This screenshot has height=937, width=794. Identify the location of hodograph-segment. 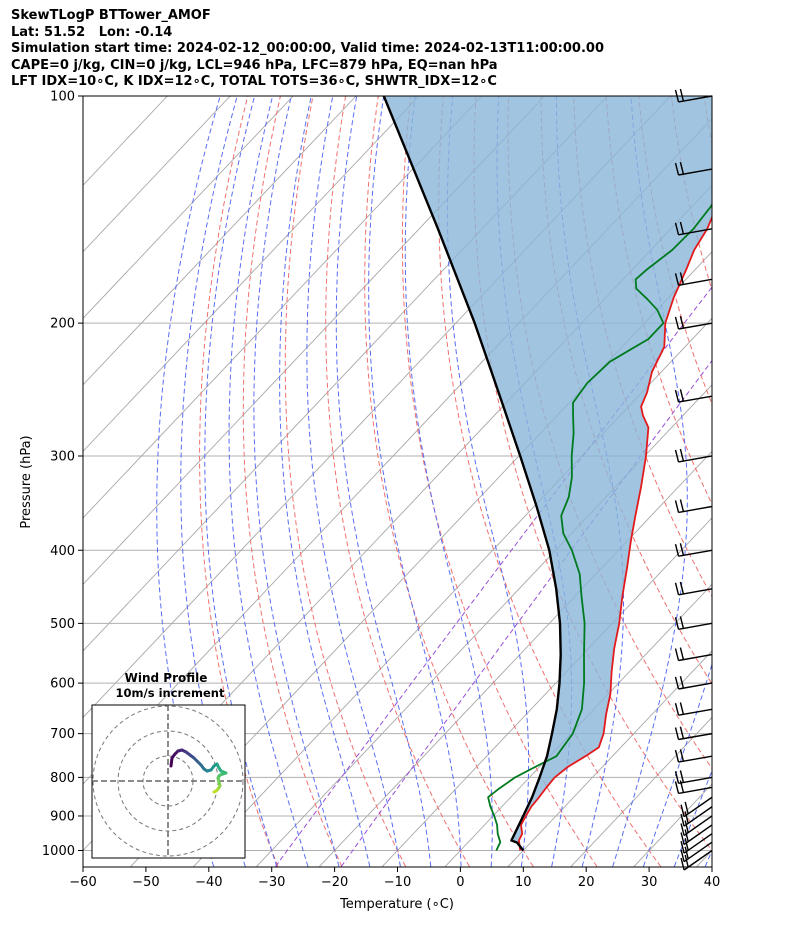
(215, 791).